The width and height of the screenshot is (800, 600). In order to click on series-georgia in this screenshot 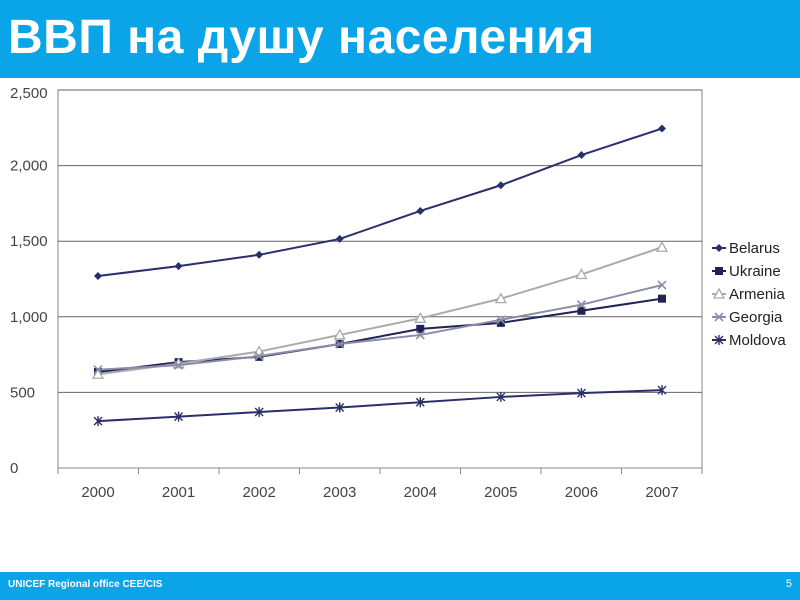, I will do `click(380, 327)`.